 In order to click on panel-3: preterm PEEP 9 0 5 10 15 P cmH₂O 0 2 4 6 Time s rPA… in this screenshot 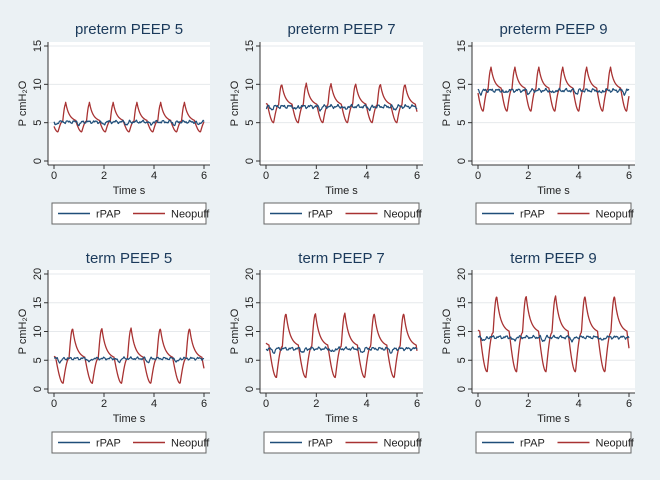, I will do `click(538, 123)`.